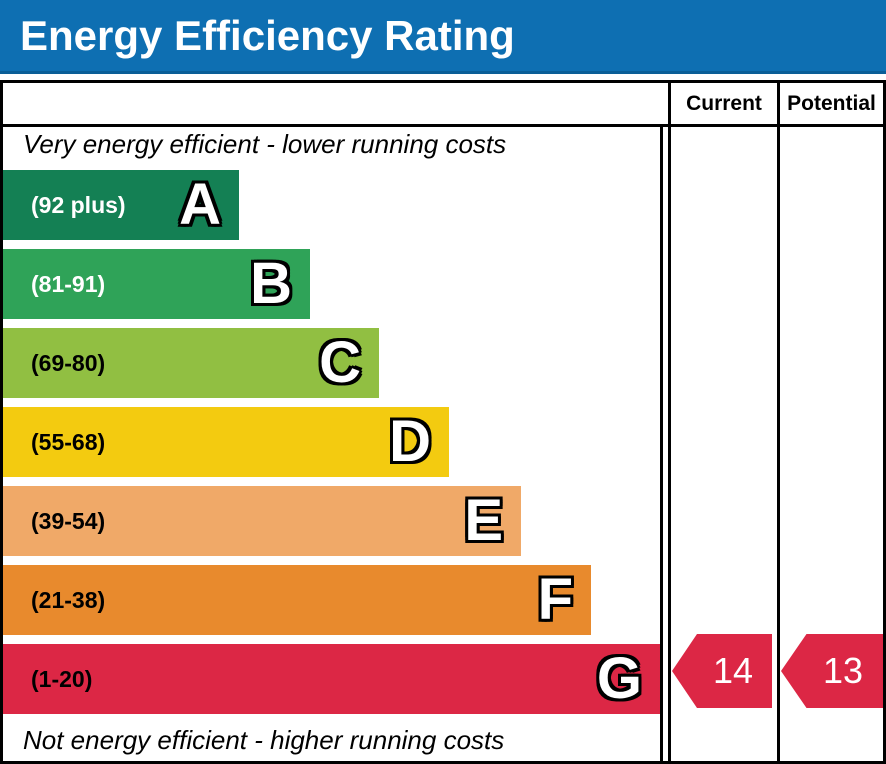 This screenshot has width=886, height=764. Describe the element at coordinates (297, 600) in the screenshot. I see `band-f: (21-38) F` at that location.